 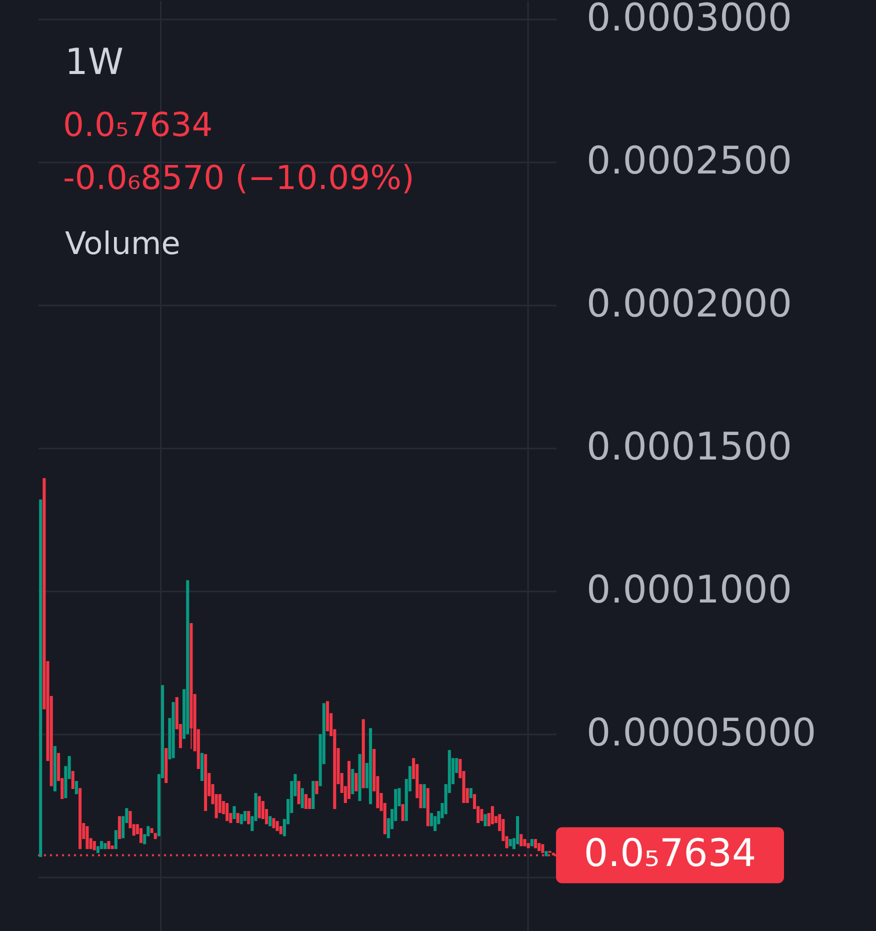 I want to click on y-tick-label: 0.0001000, so click(x=689, y=590).